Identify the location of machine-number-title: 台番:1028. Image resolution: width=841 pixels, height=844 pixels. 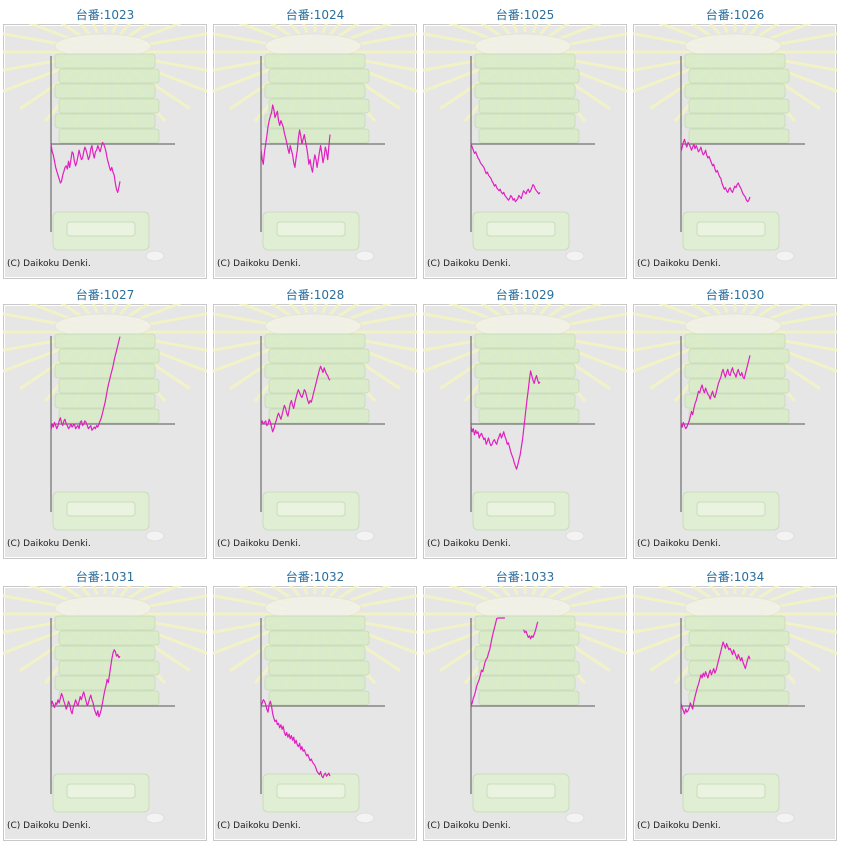
(315, 295).